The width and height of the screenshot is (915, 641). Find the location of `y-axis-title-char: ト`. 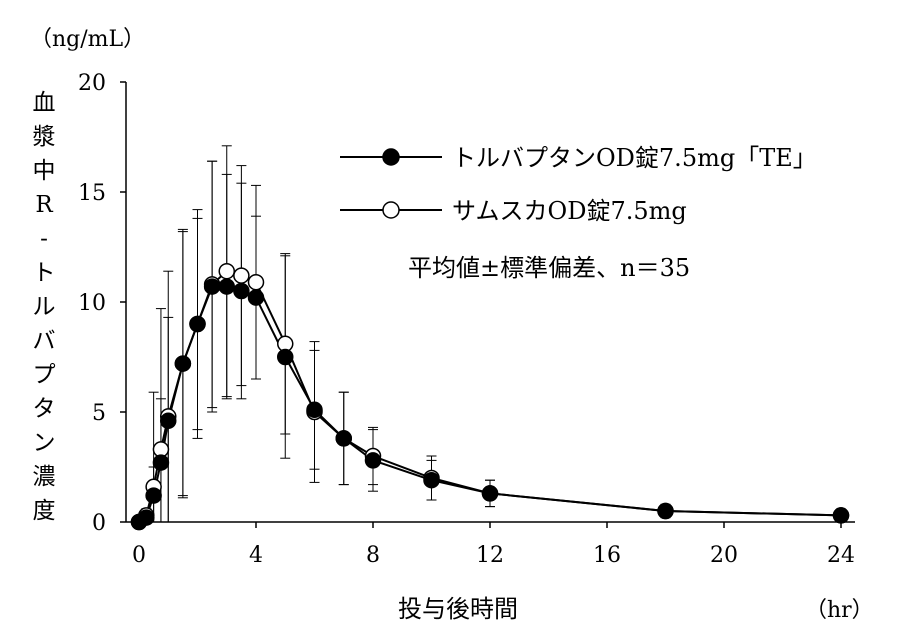

y-axis-title-char: ト is located at coordinates (44, 273).